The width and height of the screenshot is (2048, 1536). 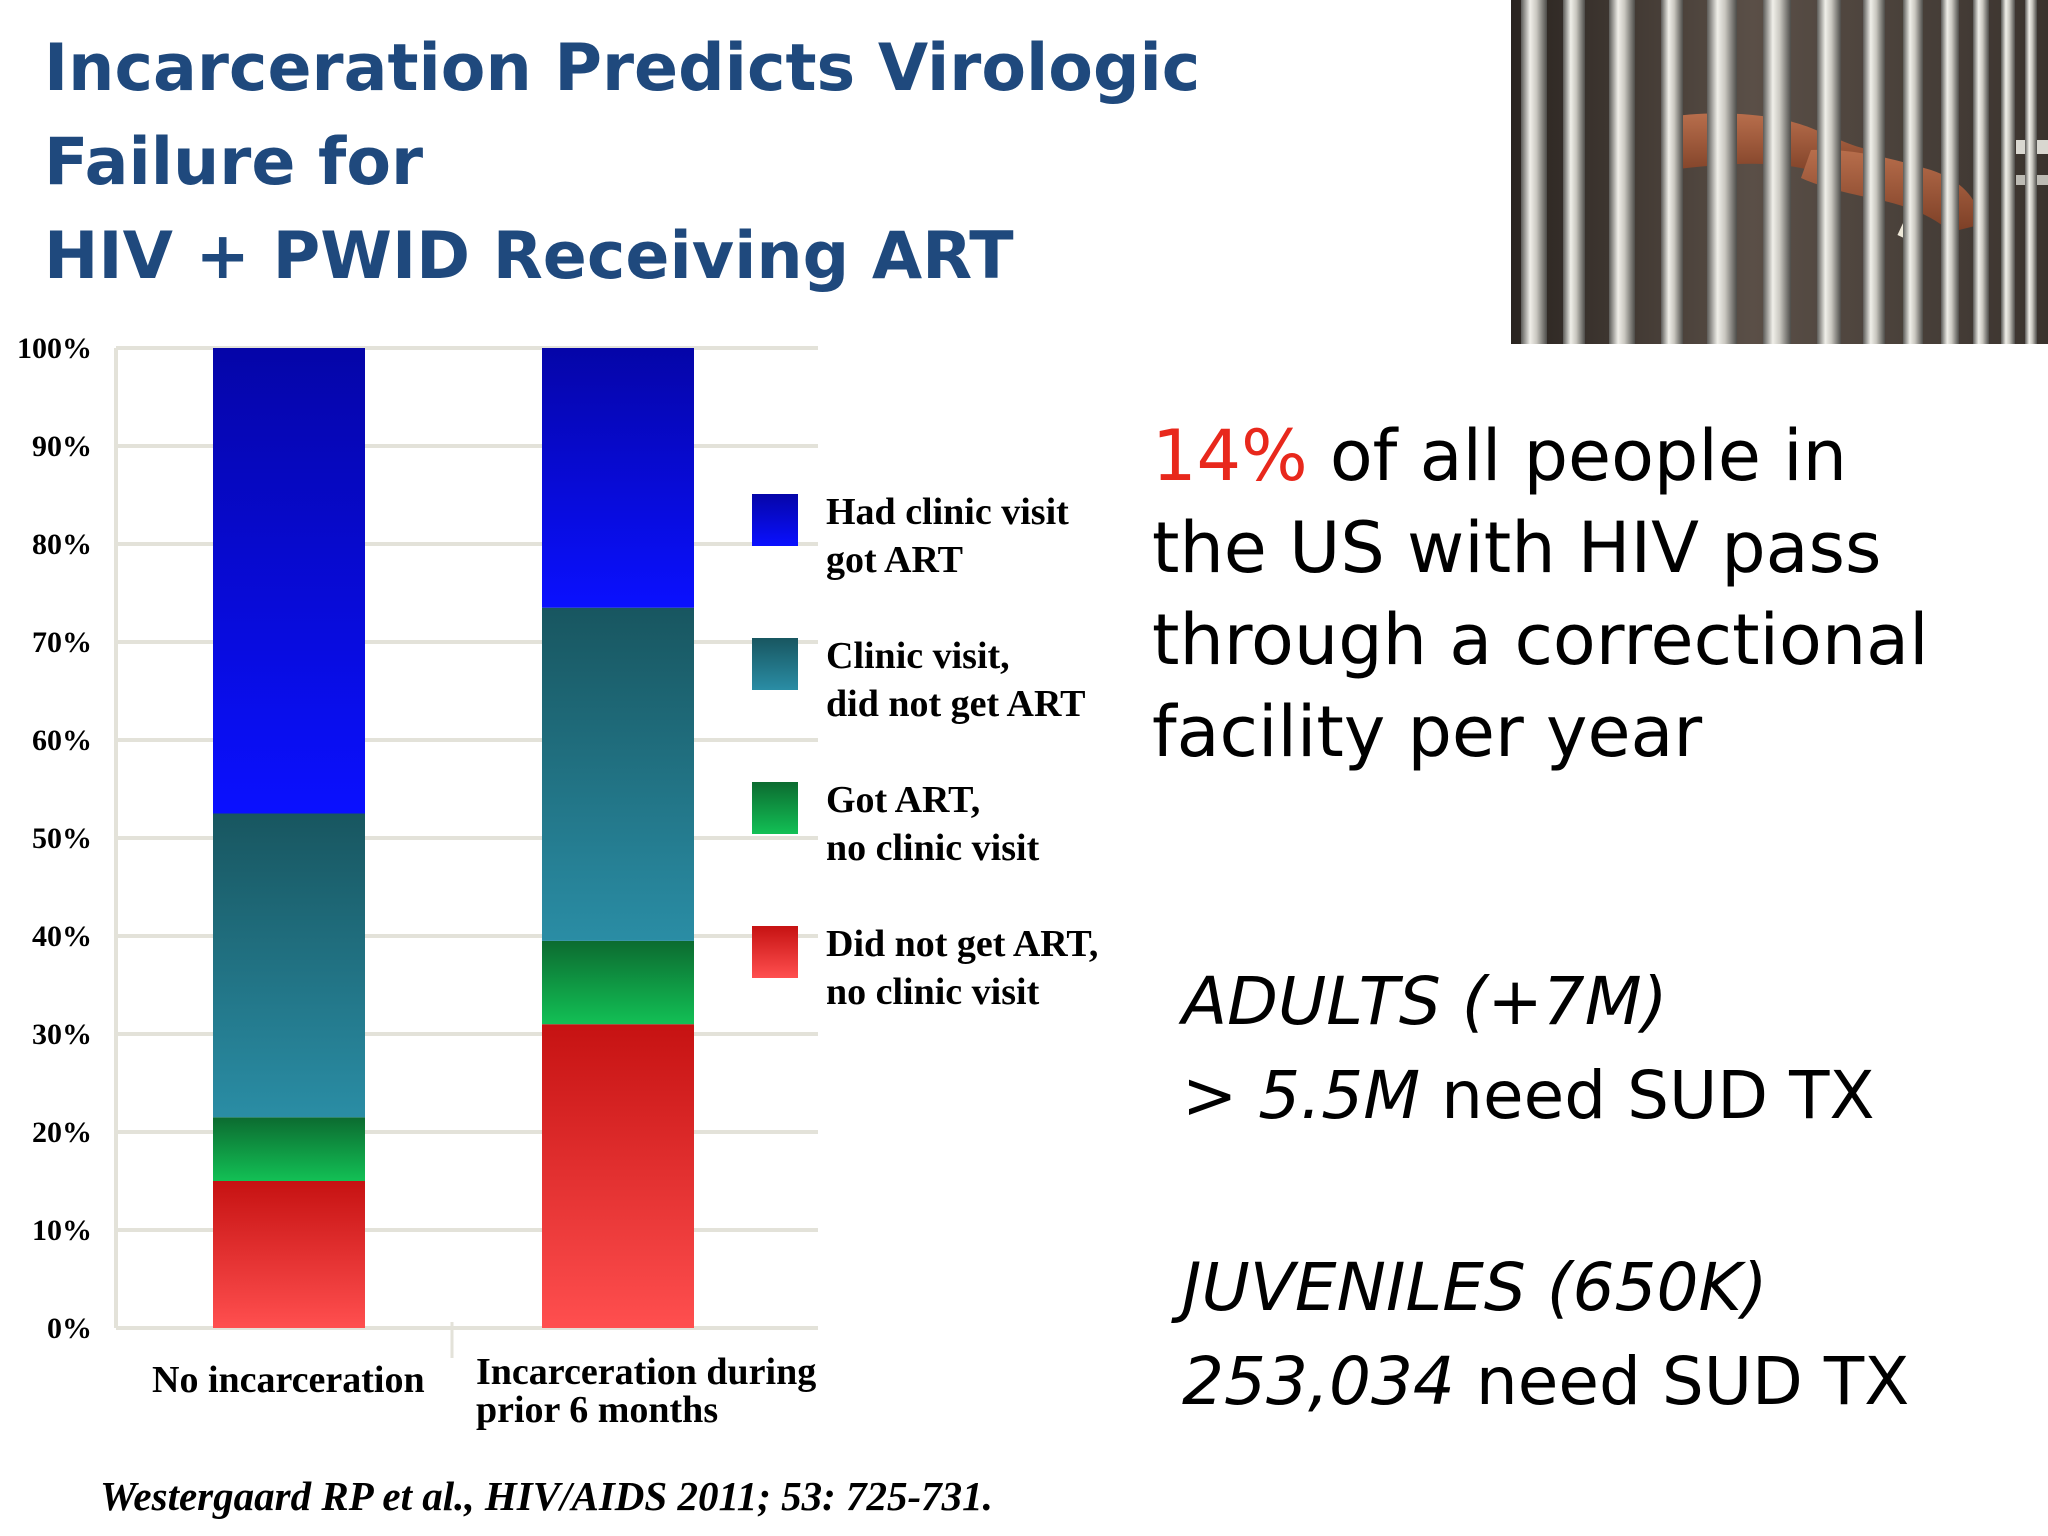 I want to click on juveniles-need-line: 253,034 need SUD TX, so click(x=1545, y=1382).